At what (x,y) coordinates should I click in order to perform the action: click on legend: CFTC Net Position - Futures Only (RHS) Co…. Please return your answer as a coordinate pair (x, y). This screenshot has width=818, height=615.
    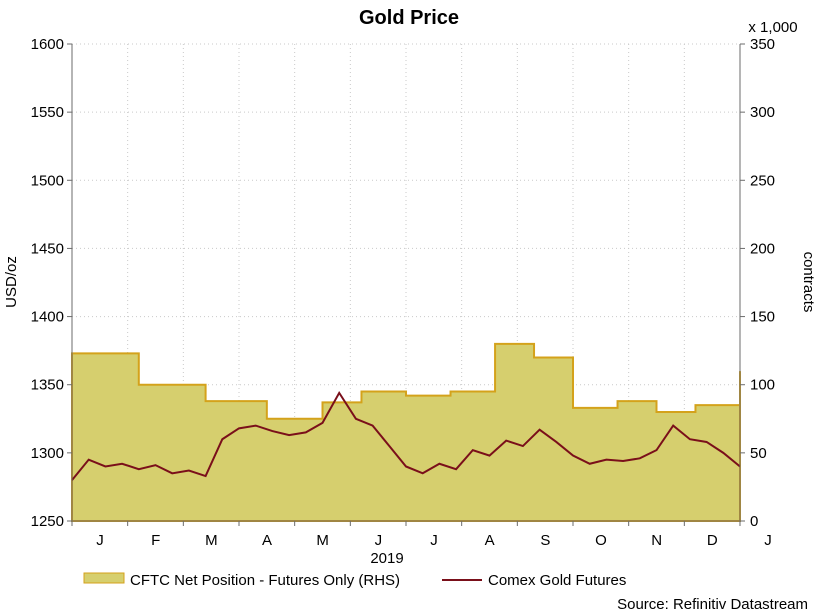
    Looking at the image, I should click on (354, 580).